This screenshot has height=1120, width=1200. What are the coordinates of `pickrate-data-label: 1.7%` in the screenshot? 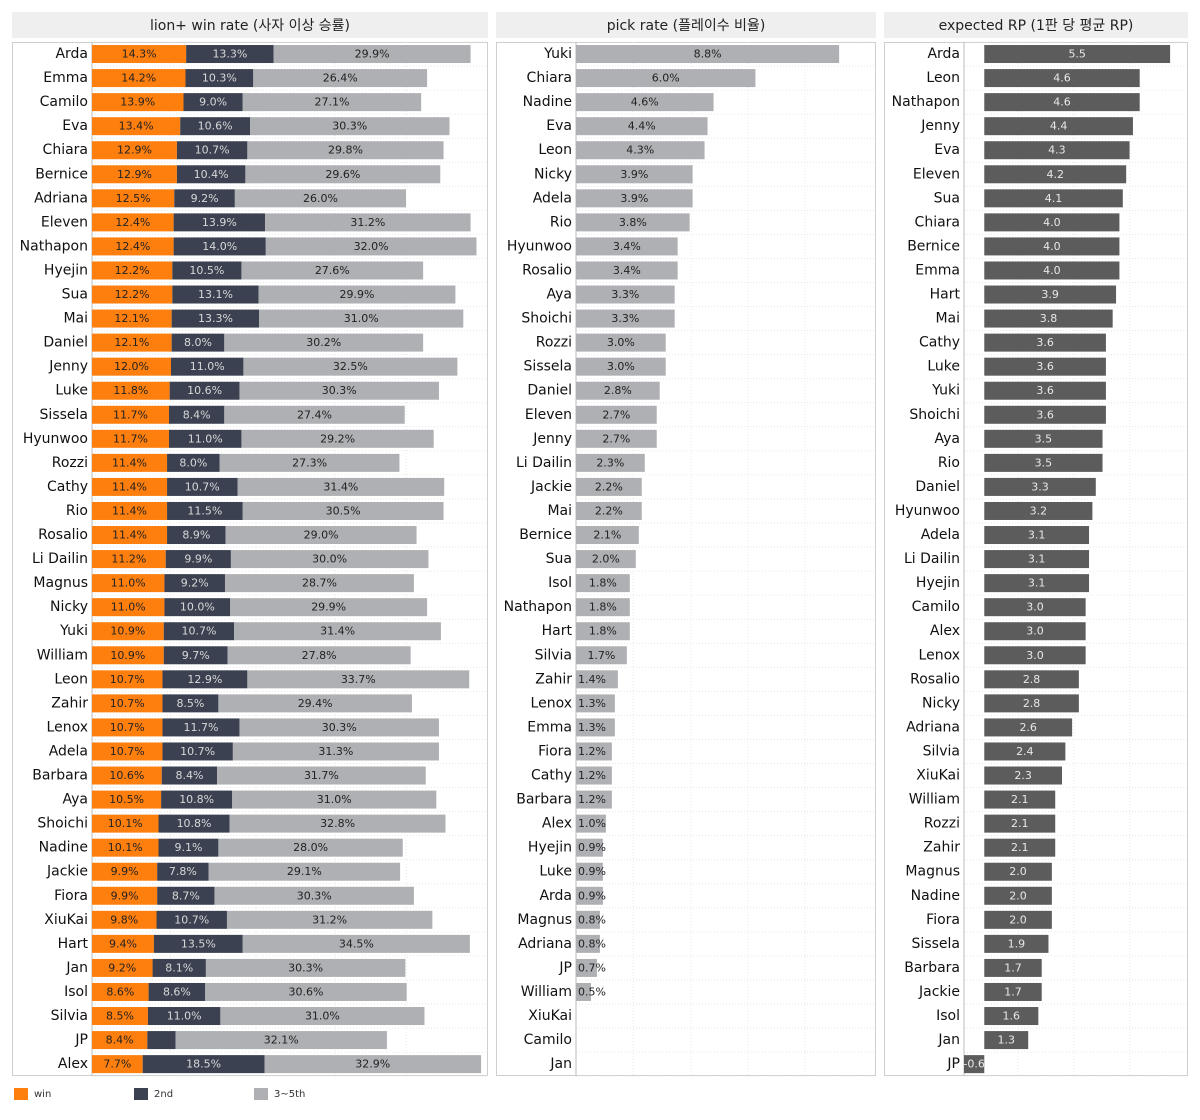 It's located at (601, 655).